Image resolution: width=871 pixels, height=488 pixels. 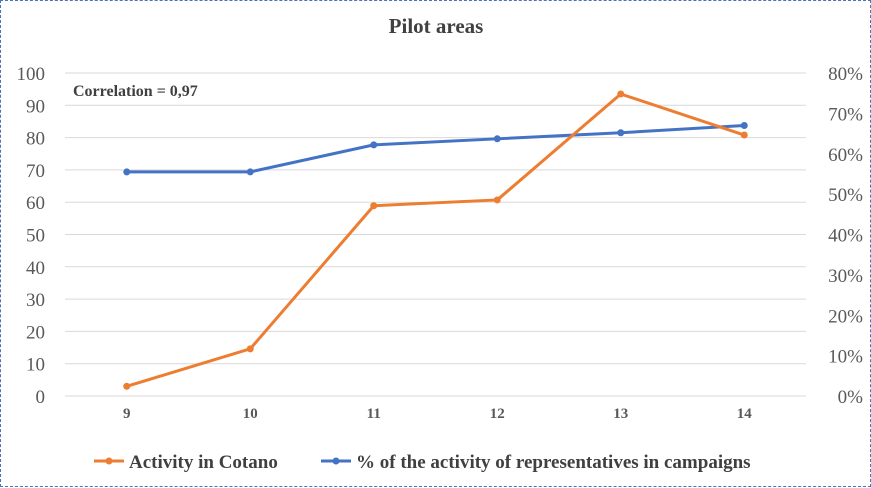 What do you see at coordinates (435, 148) in the screenshot?
I see `series-line-percent-activity` at bounding box center [435, 148].